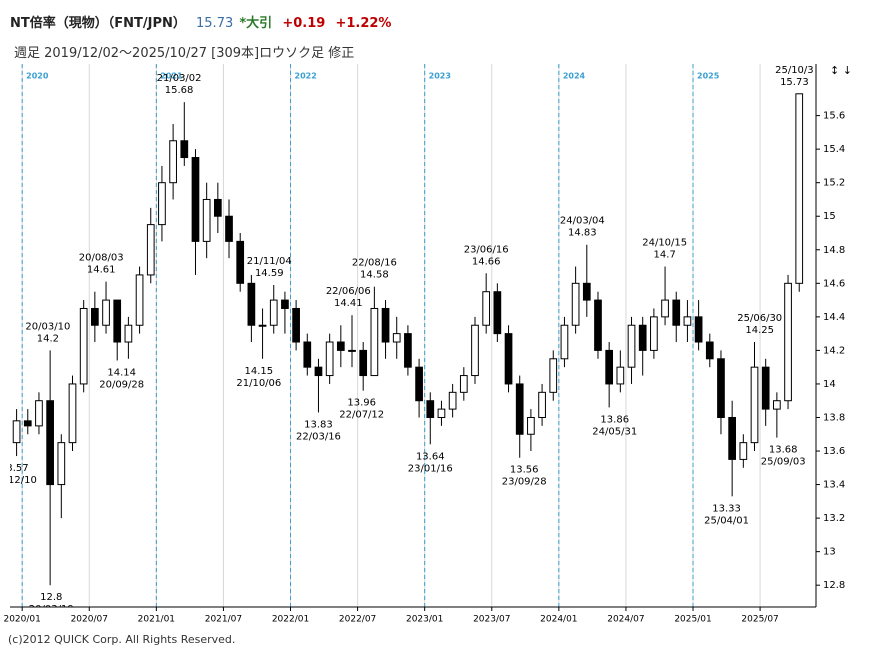  Describe the element at coordinates (834, 149) in the screenshot. I see `y-tick-label: 15.4` at that location.